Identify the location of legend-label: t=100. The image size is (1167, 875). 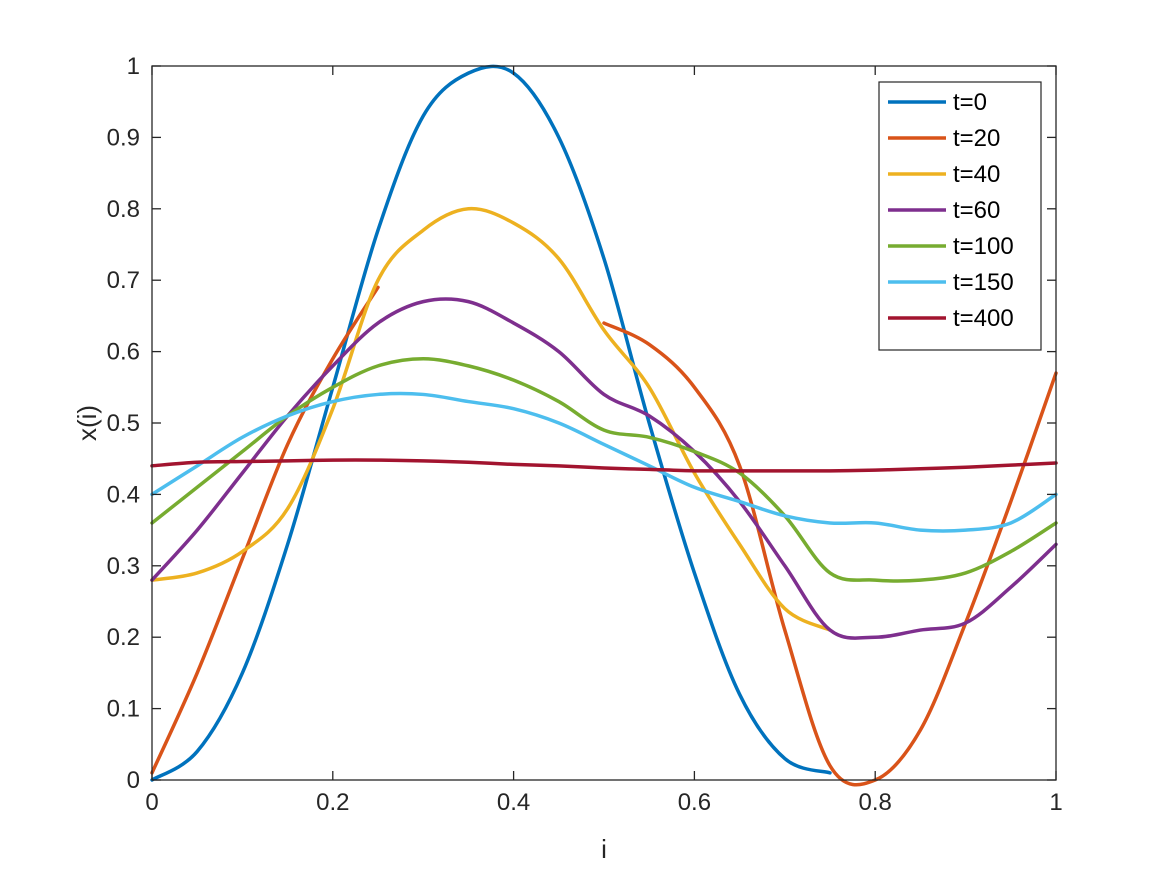
(983, 246).